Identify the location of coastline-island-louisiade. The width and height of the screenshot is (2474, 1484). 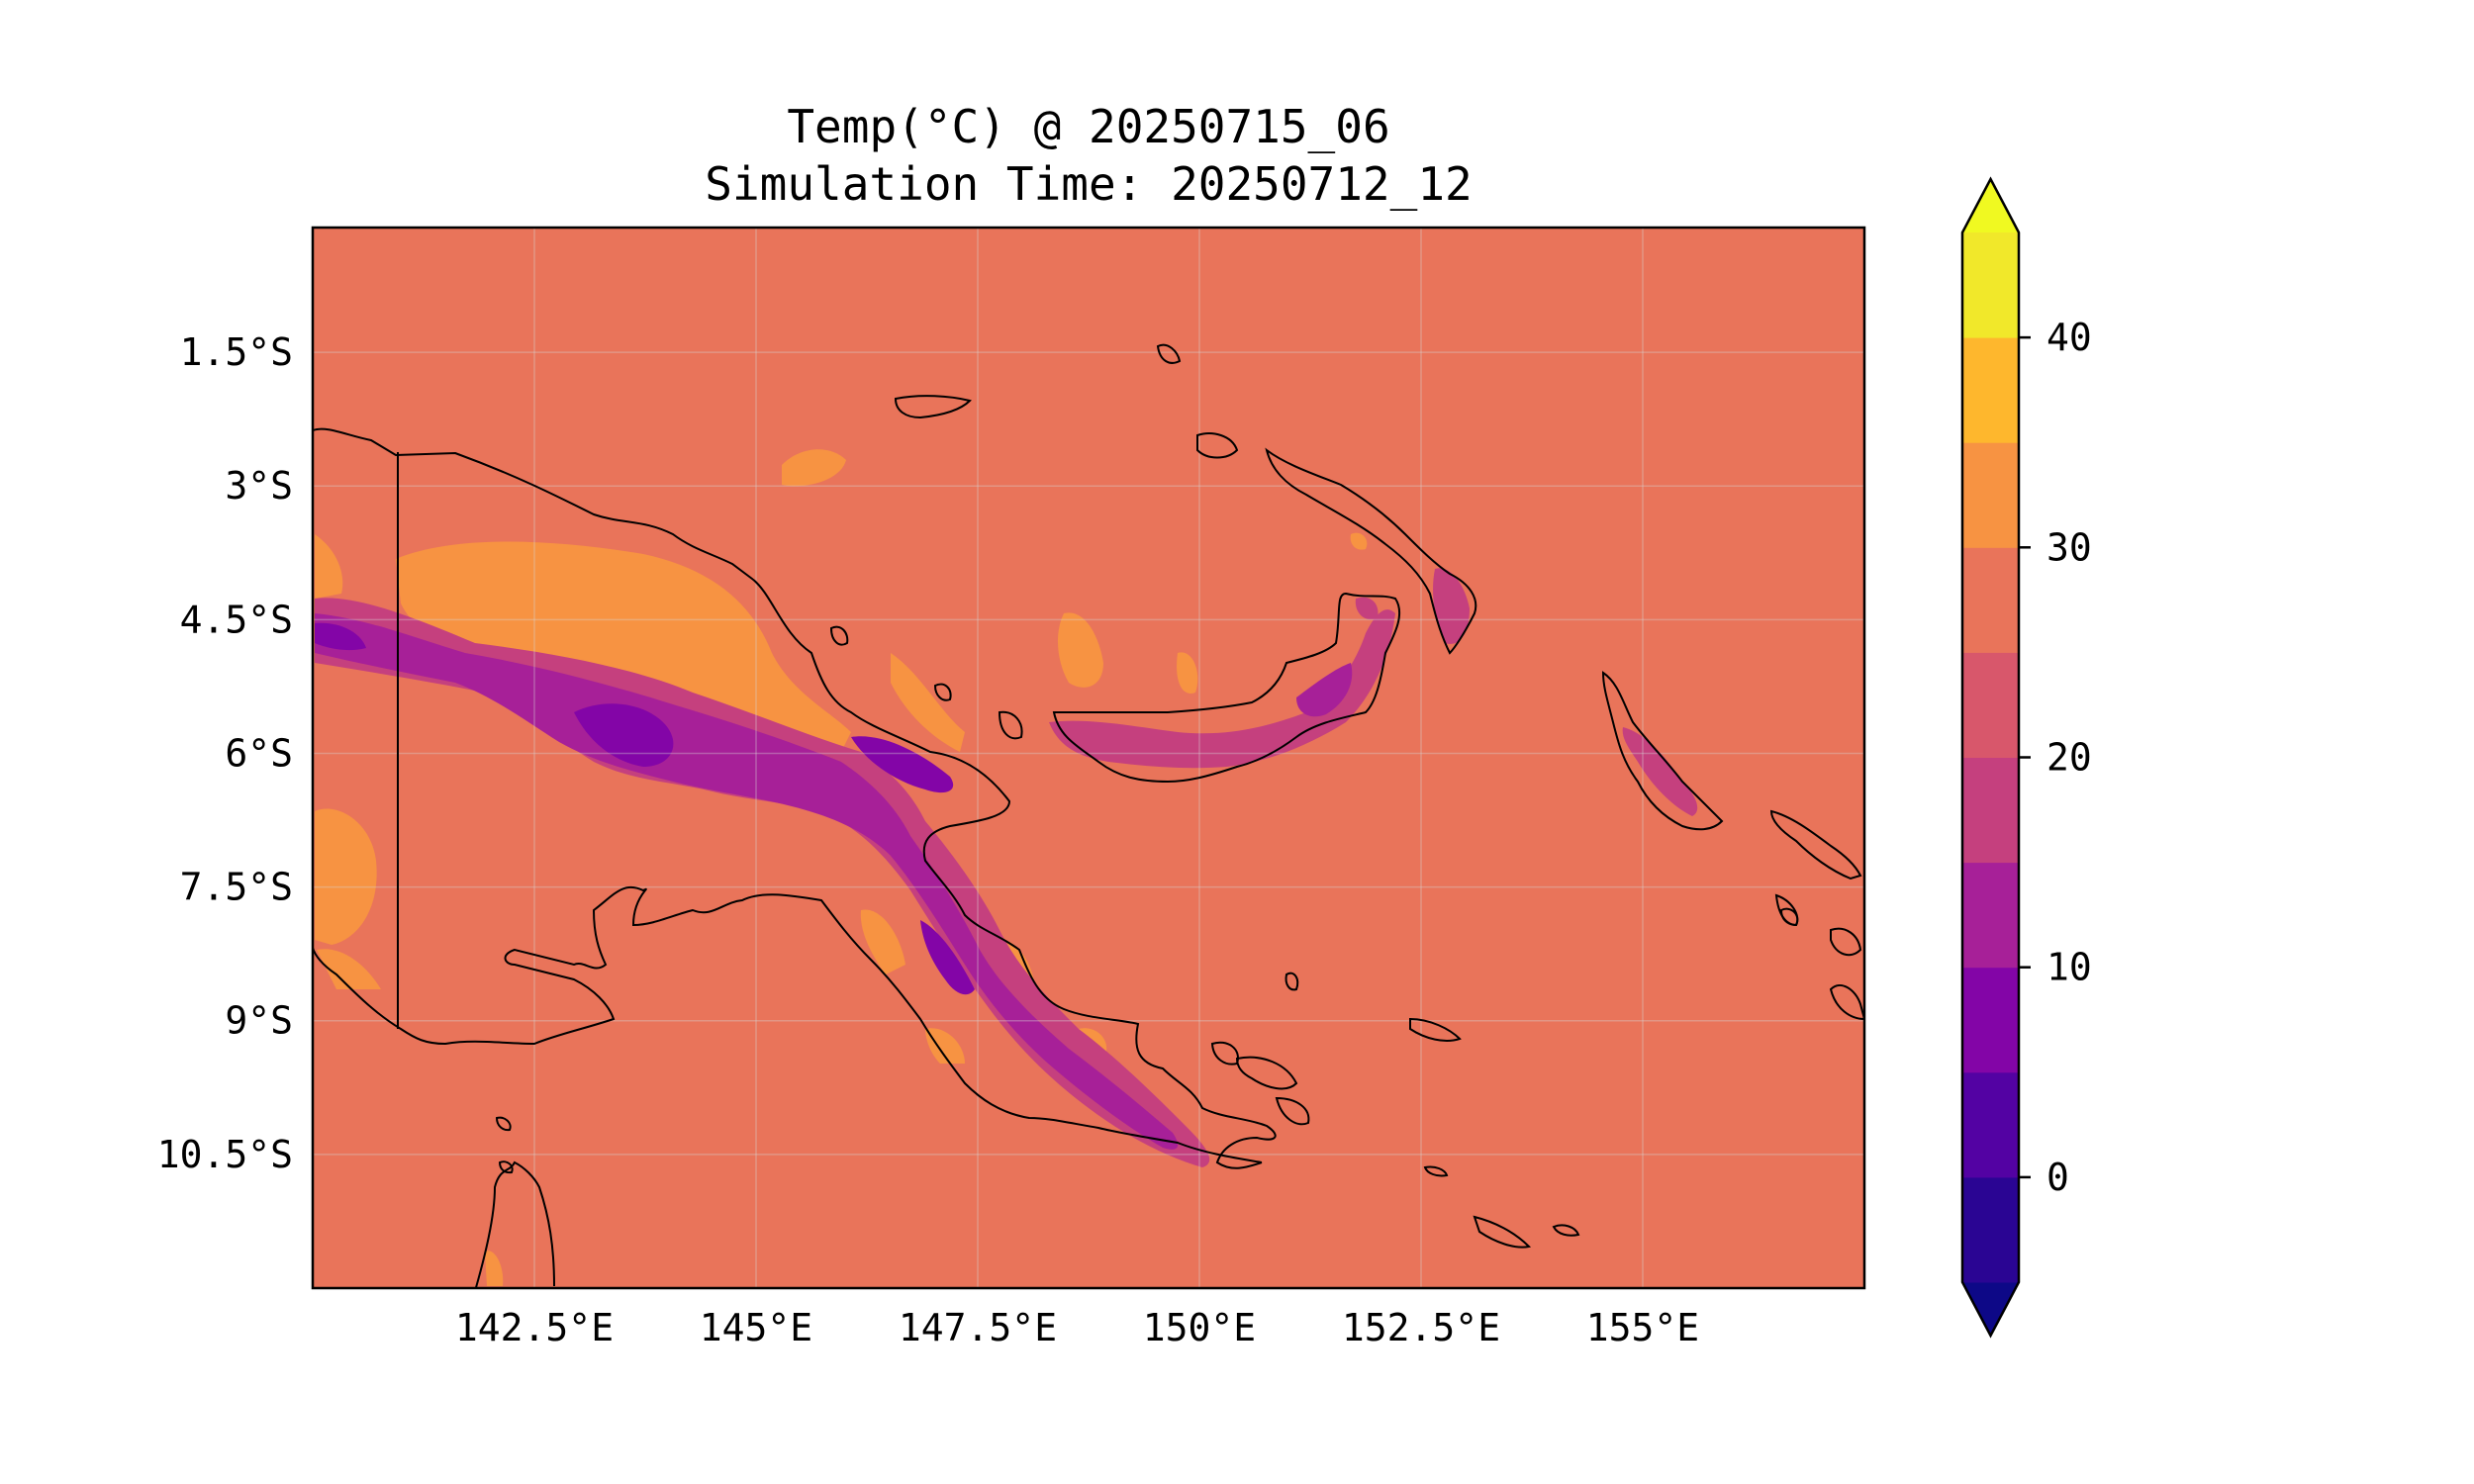
(1566, 1230).